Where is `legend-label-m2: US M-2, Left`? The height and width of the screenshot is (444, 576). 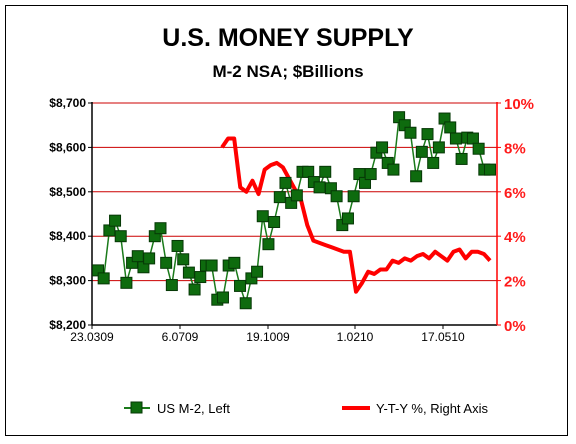
legend-label-m2: US M-2, Left is located at coordinates (193, 408).